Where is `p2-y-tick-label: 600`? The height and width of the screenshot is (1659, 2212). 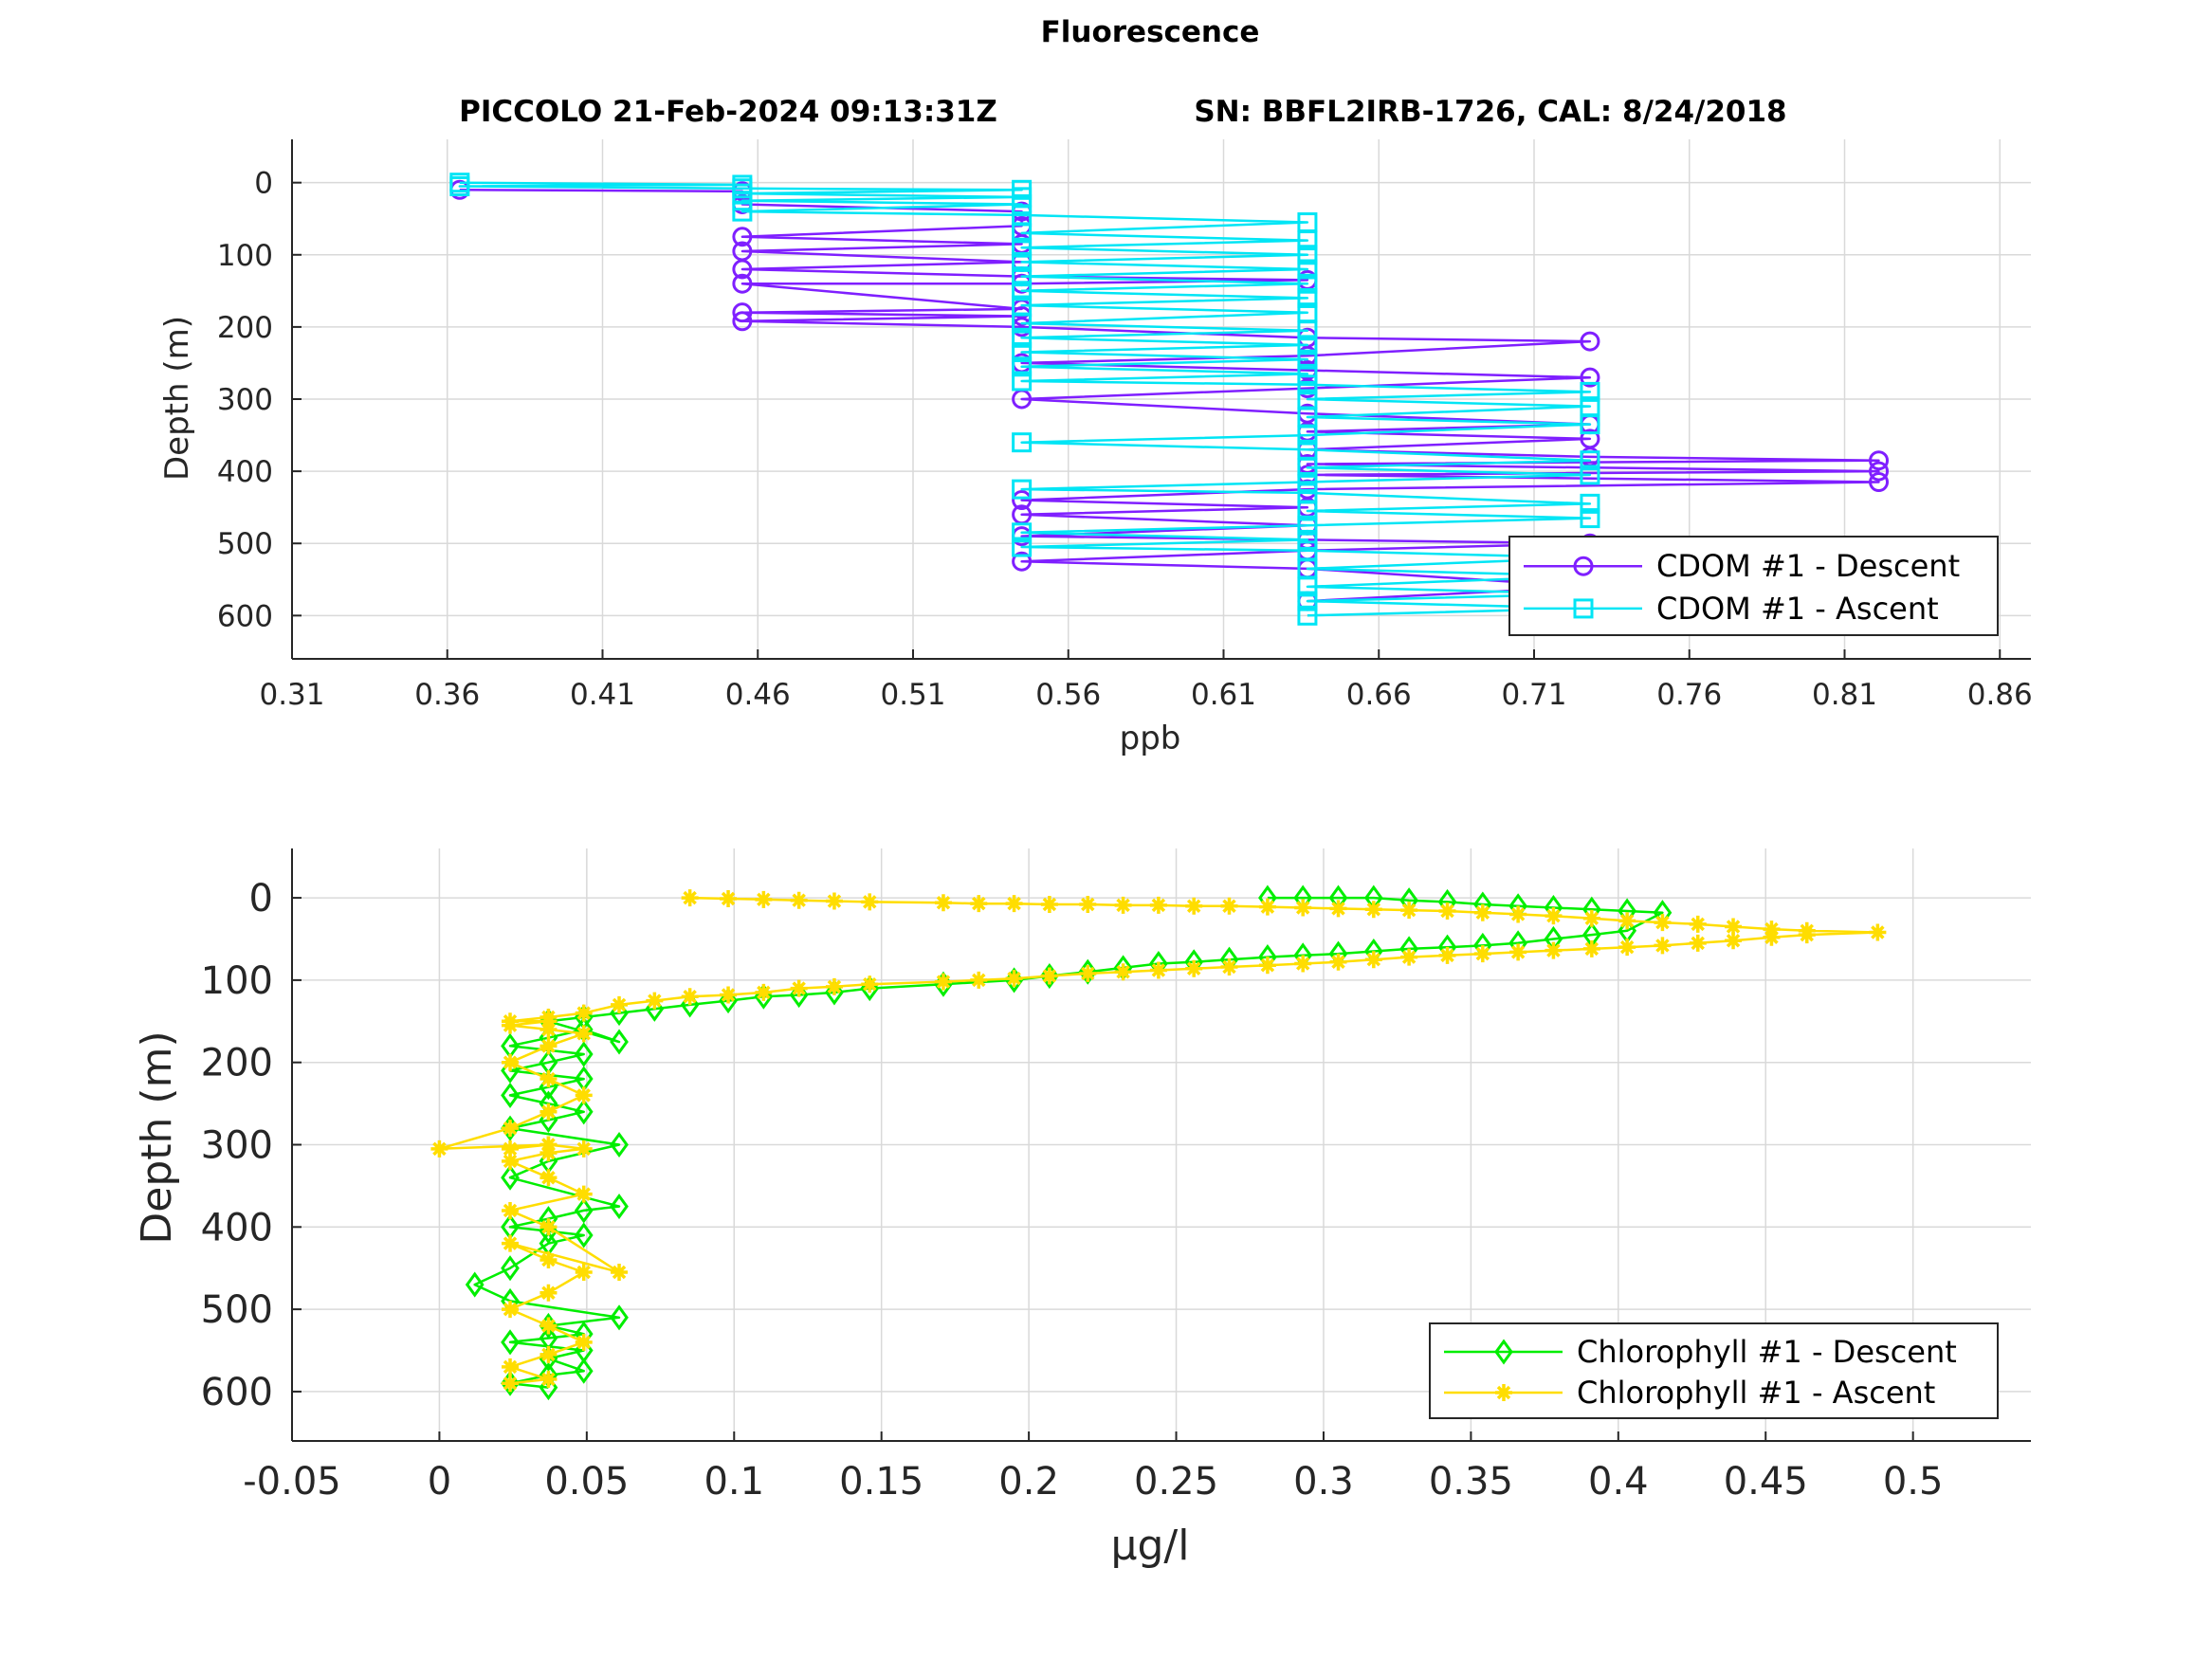 p2-y-tick-label: 600 is located at coordinates (237, 1392).